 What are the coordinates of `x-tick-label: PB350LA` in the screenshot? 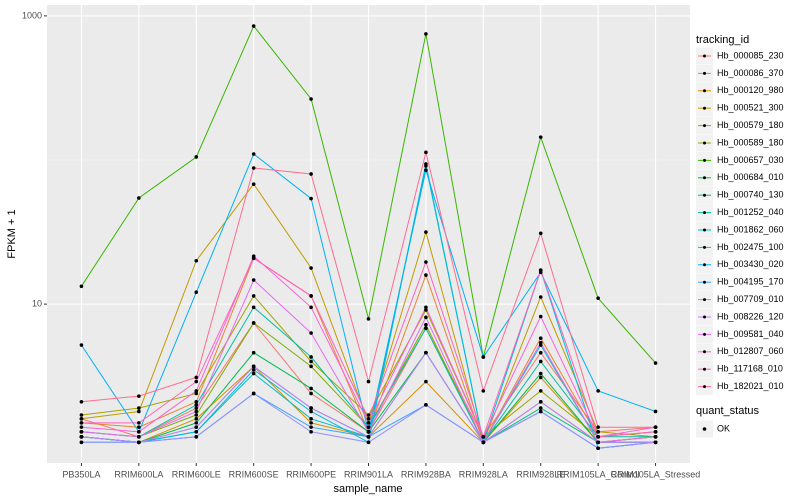 It's located at (81, 474).